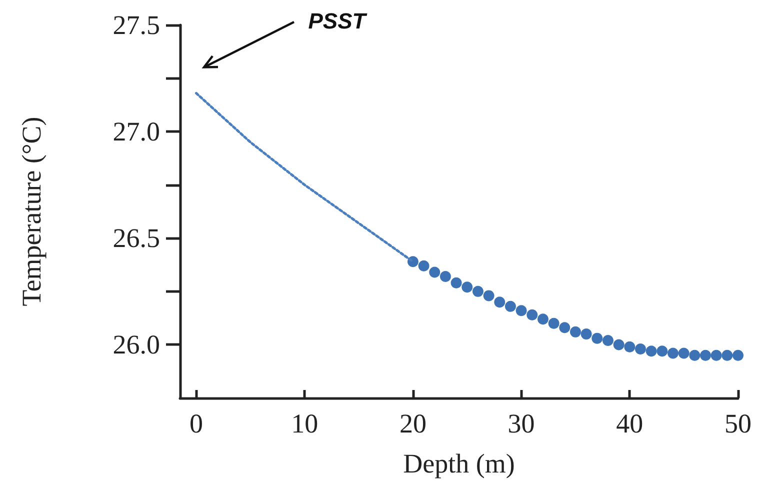  What do you see at coordinates (338, 21) in the screenshot?
I see `annotation: PSST` at bounding box center [338, 21].